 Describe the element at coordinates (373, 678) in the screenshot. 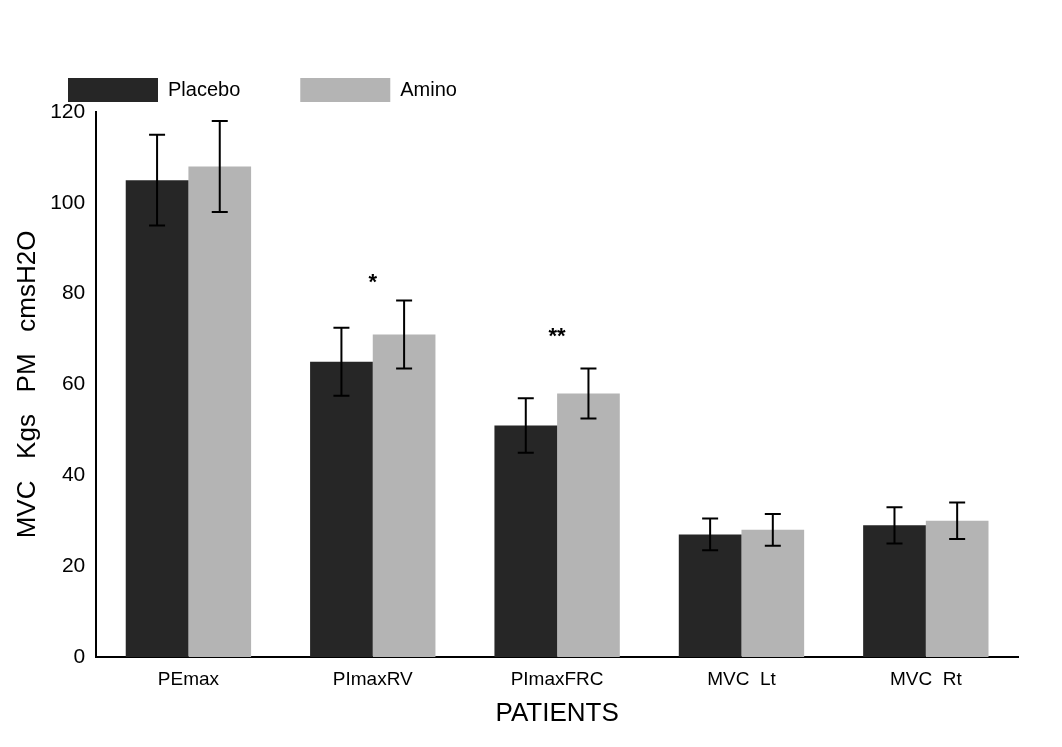

I see `x-tick-label: PImaxRV` at that location.